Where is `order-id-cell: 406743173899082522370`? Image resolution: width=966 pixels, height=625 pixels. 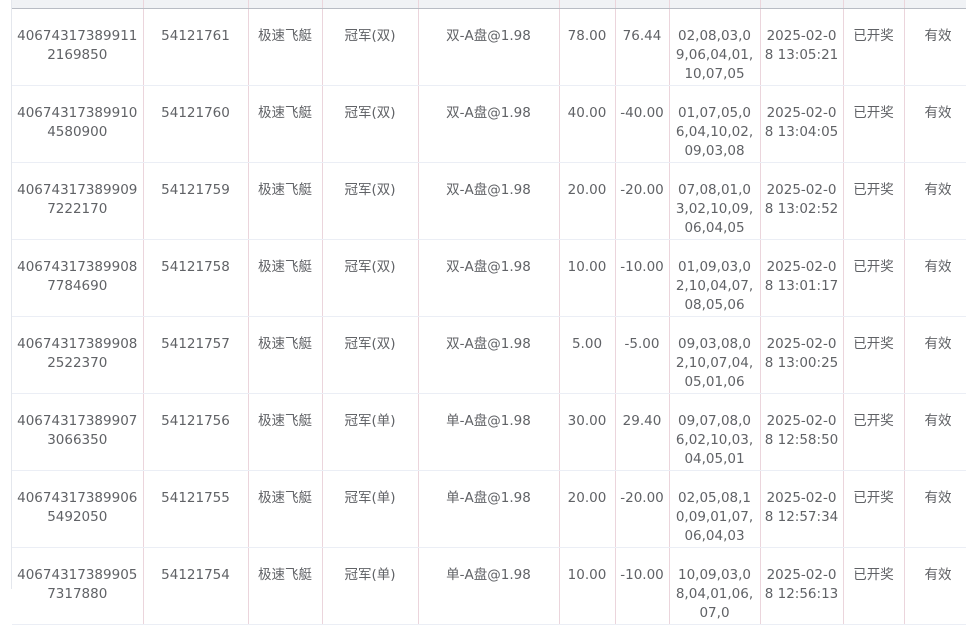 order-id-cell: 406743173899082522370 is located at coordinates (78, 355).